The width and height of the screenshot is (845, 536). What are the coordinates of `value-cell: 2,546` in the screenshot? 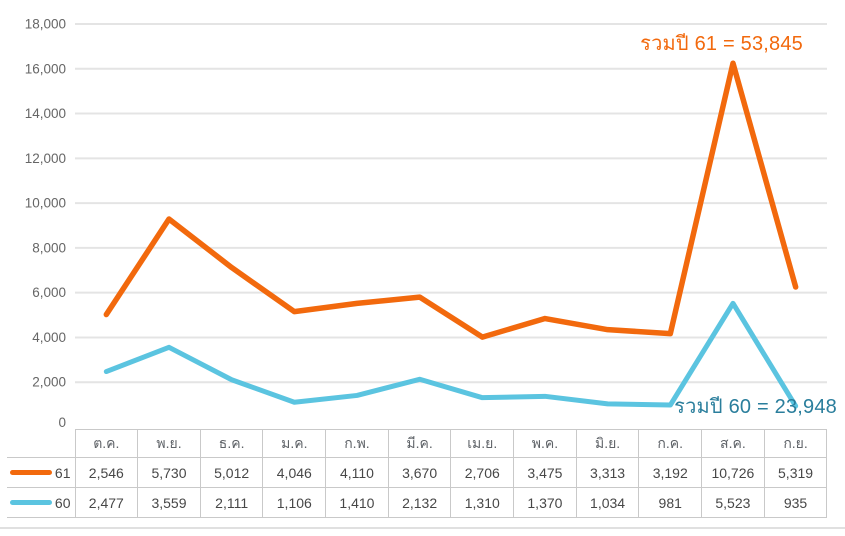 It's located at (106, 472).